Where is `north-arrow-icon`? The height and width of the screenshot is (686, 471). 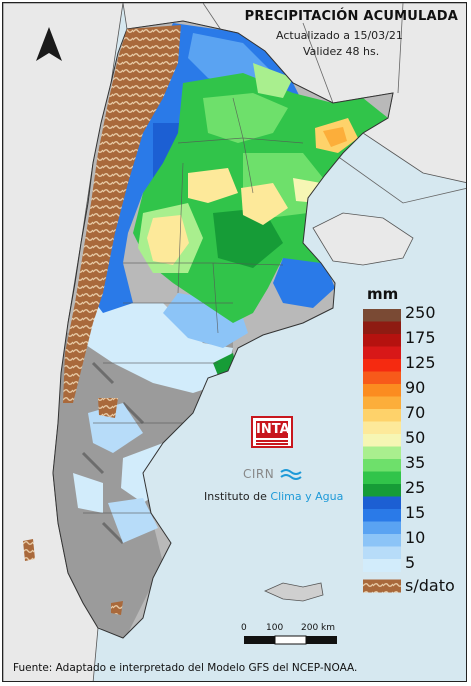 north-arrow-icon is located at coordinates (49, 47).